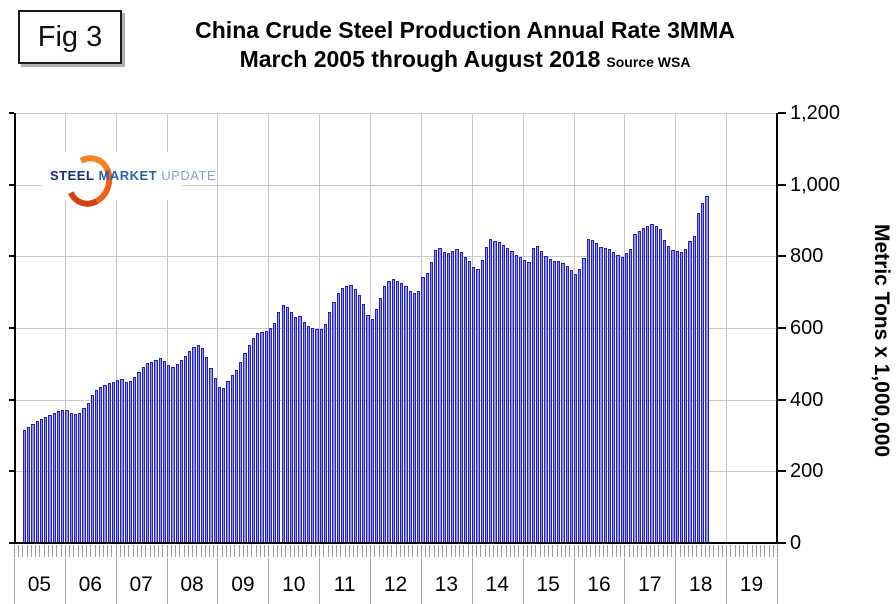  Describe the element at coordinates (807, 256) in the screenshot. I see `y-tick-label: 800` at that location.